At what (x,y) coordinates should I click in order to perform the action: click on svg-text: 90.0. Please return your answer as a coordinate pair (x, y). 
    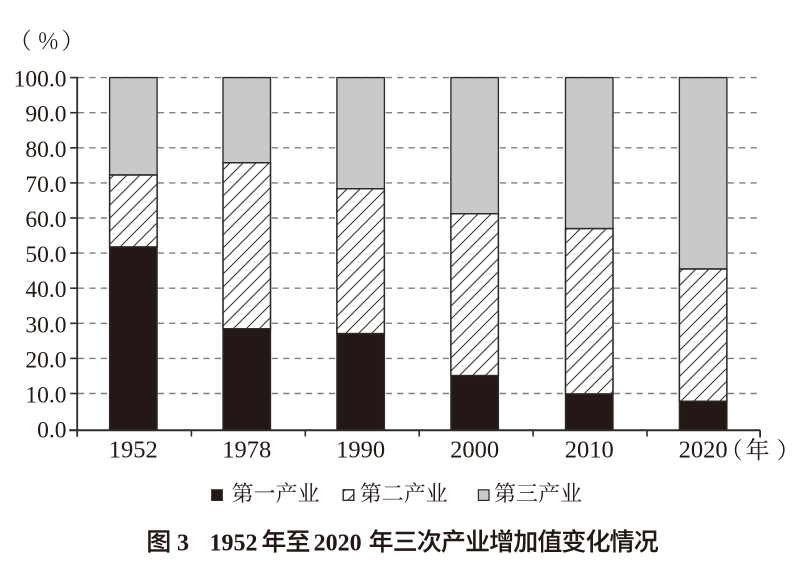
    Looking at the image, I should click on (45, 115).